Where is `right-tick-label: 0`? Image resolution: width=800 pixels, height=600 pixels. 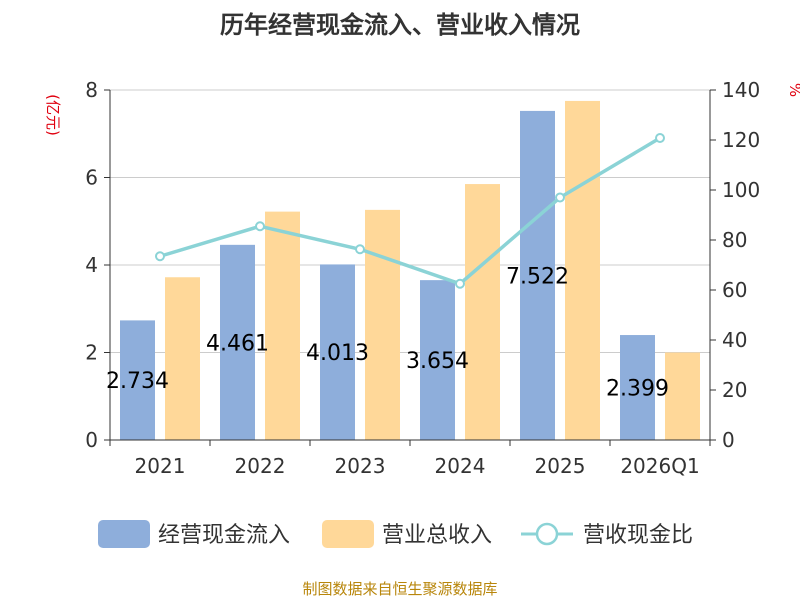
right-tick-label: 0 is located at coordinates (728, 440).